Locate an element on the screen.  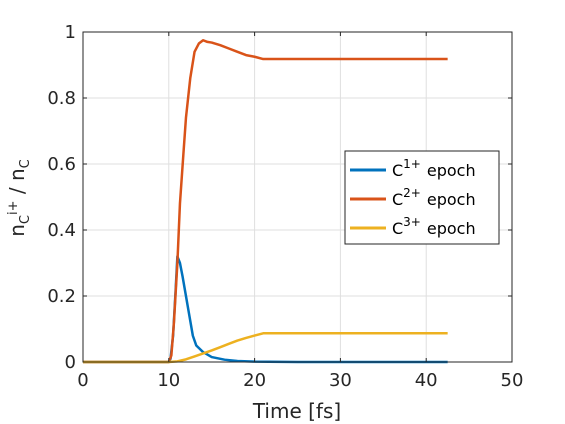
legend-label-c3-sup: 3+ is located at coordinates (412, 222).